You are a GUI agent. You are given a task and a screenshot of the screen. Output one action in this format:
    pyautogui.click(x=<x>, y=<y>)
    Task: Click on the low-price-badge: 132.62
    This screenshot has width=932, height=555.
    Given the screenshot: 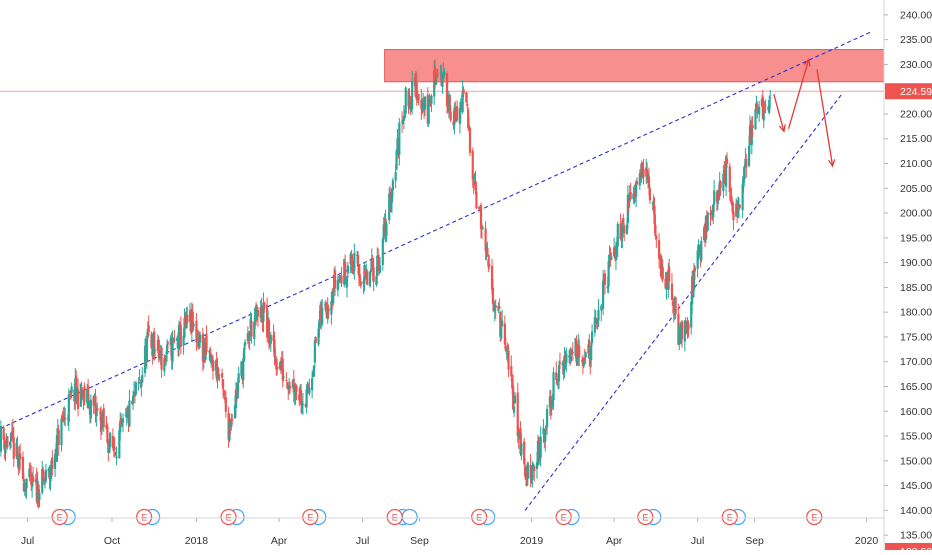 What is the action you would take?
    pyautogui.click(x=908, y=549)
    